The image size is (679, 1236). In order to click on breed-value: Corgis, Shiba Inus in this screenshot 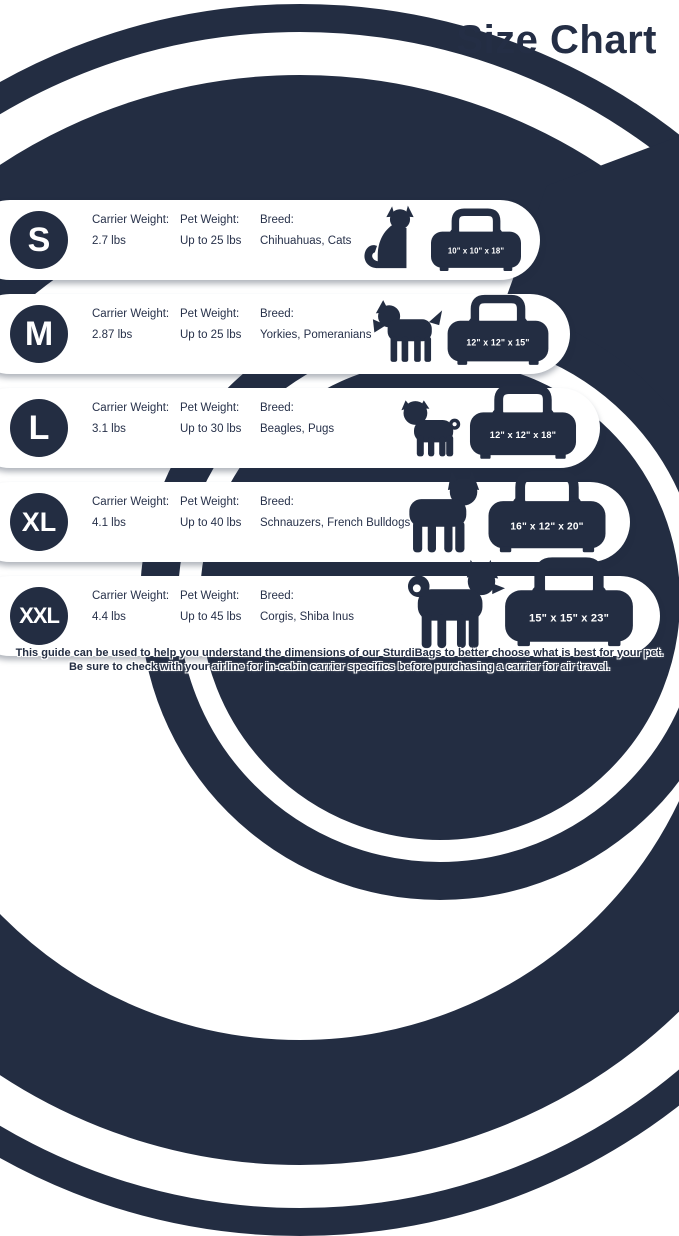, I will do `click(307, 616)`.